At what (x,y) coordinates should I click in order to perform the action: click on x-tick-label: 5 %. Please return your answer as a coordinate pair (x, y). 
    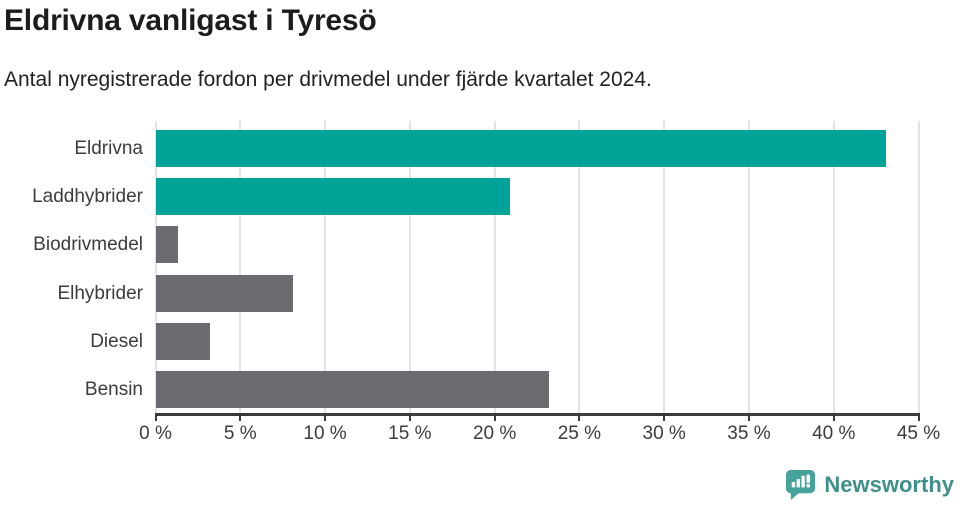
    Looking at the image, I should click on (240, 433).